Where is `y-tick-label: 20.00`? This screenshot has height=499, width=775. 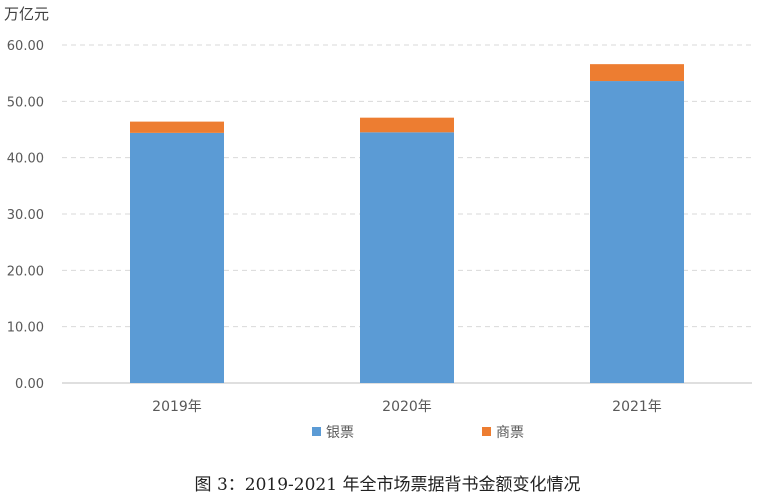
y-tick-label: 20.00 is located at coordinates (25, 271).